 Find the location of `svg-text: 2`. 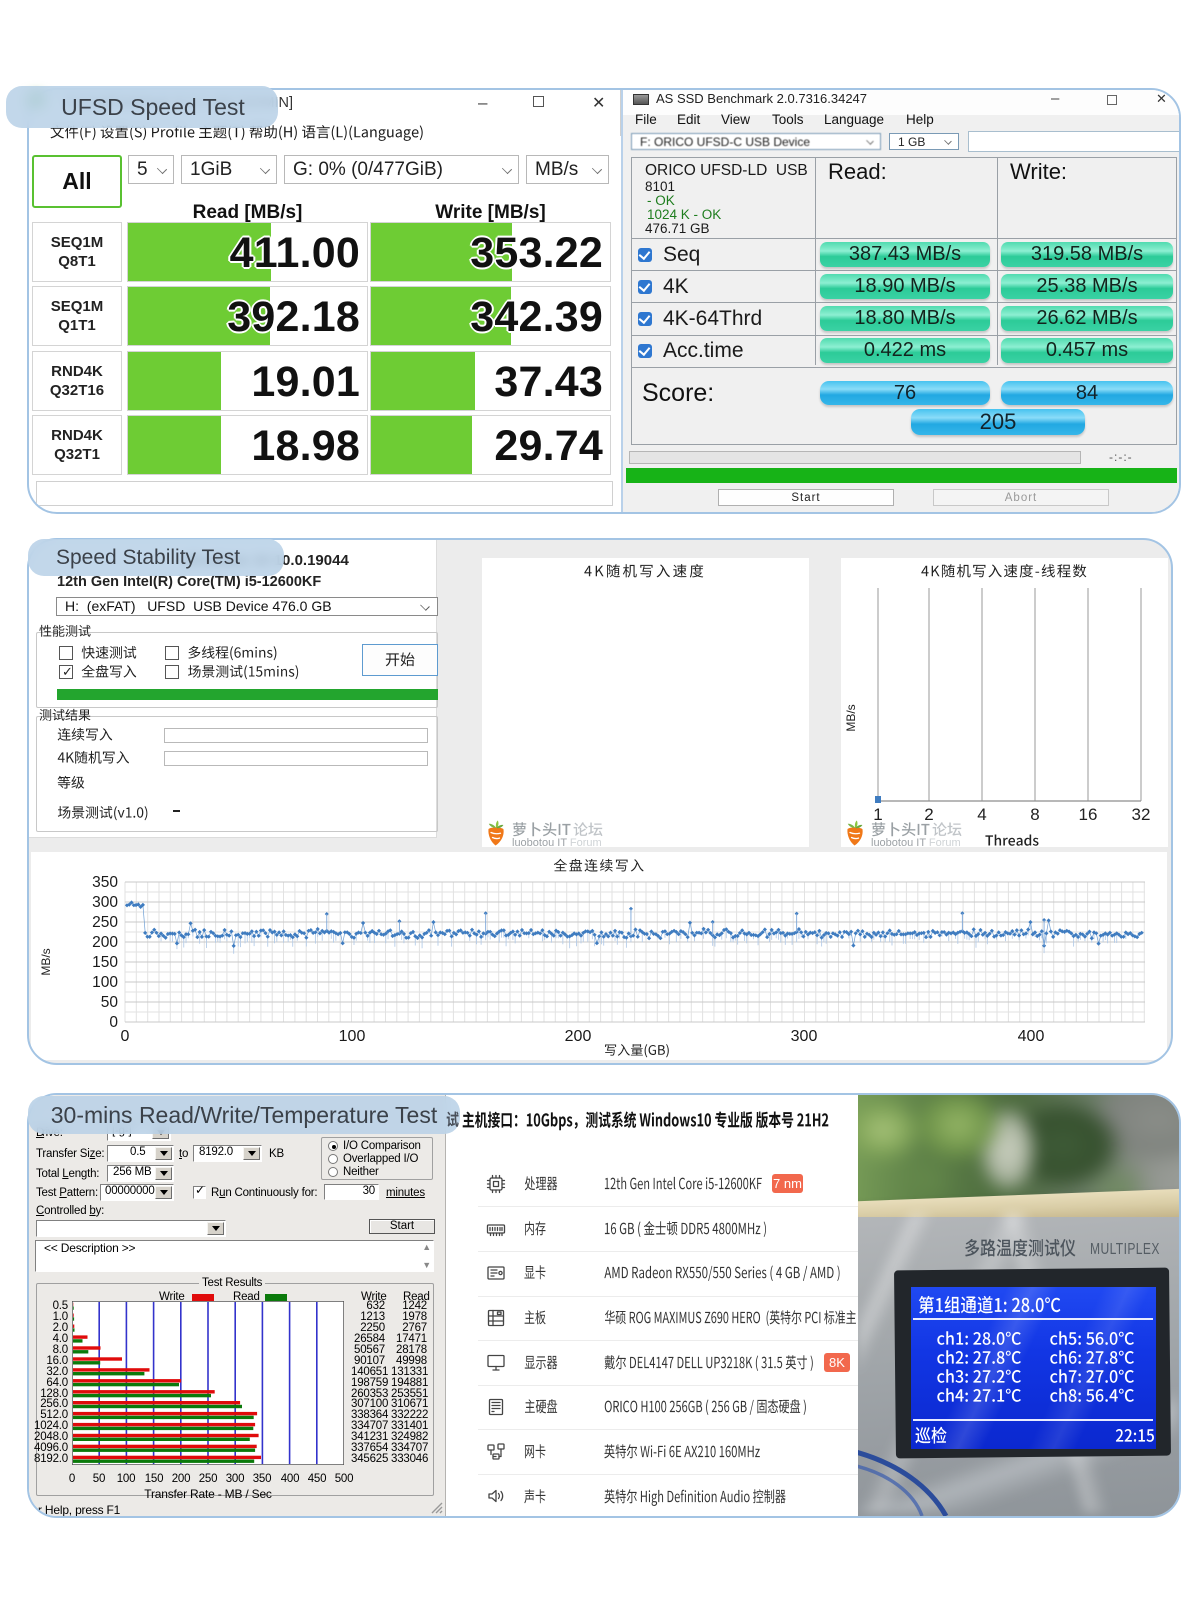

svg-text: 2 is located at coordinates (928, 814).